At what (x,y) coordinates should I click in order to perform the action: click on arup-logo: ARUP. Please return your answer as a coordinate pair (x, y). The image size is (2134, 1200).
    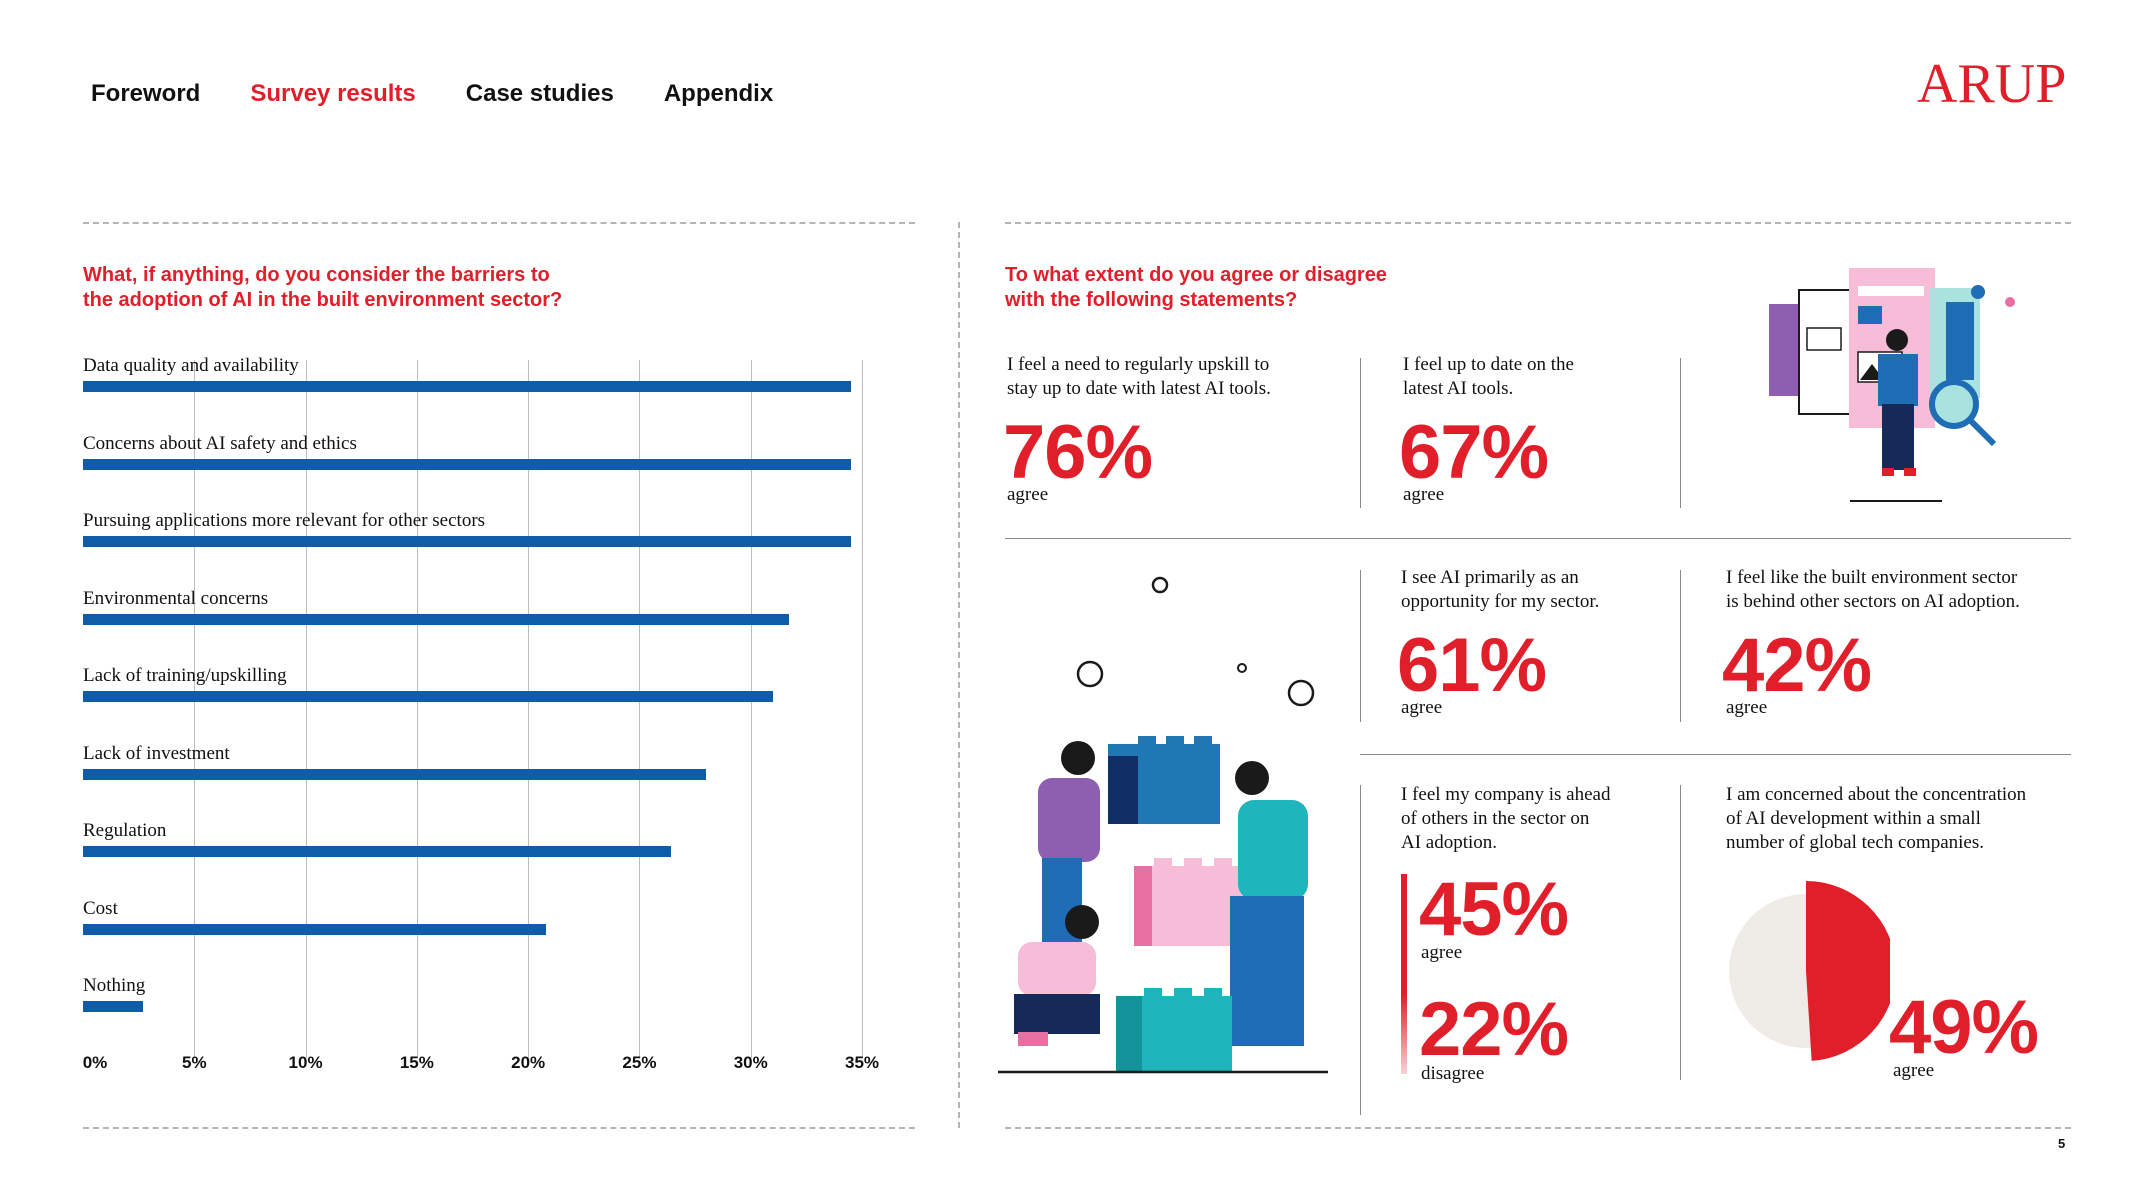
    Looking at the image, I should click on (1994, 82).